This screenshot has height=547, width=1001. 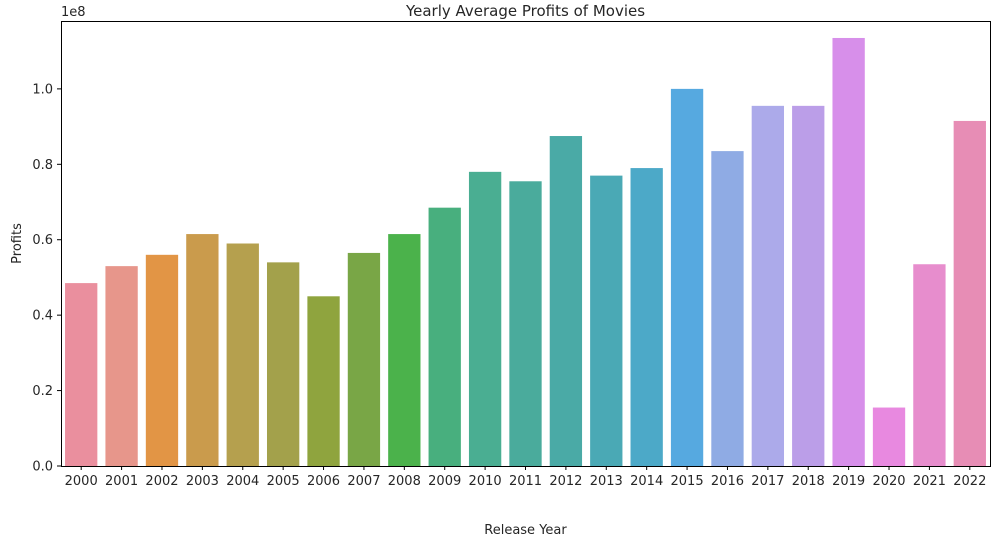 What do you see at coordinates (404, 481) in the screenshot?
I see `x-tick-label: 2008` at bounding box center [404, 481].